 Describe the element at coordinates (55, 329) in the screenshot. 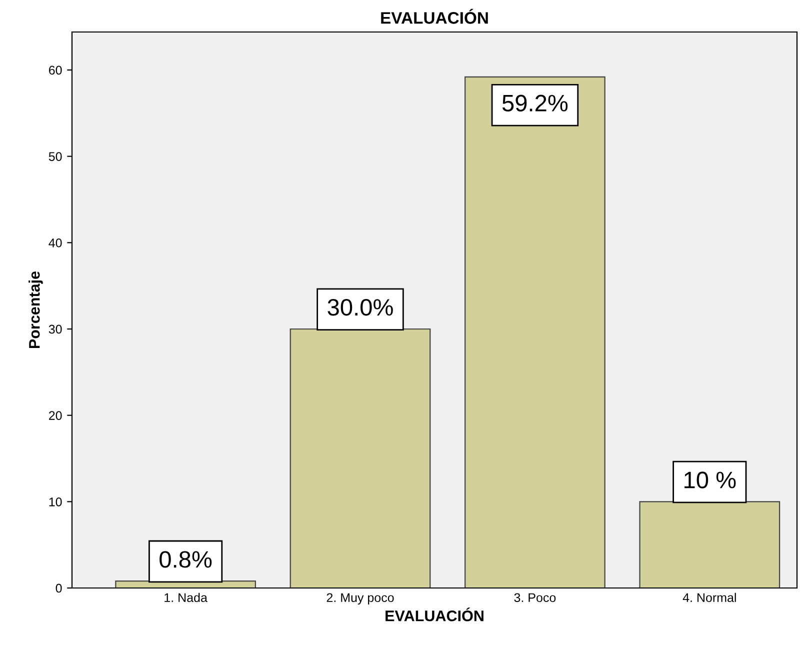

I see `y-tick-label: 30` at that location.